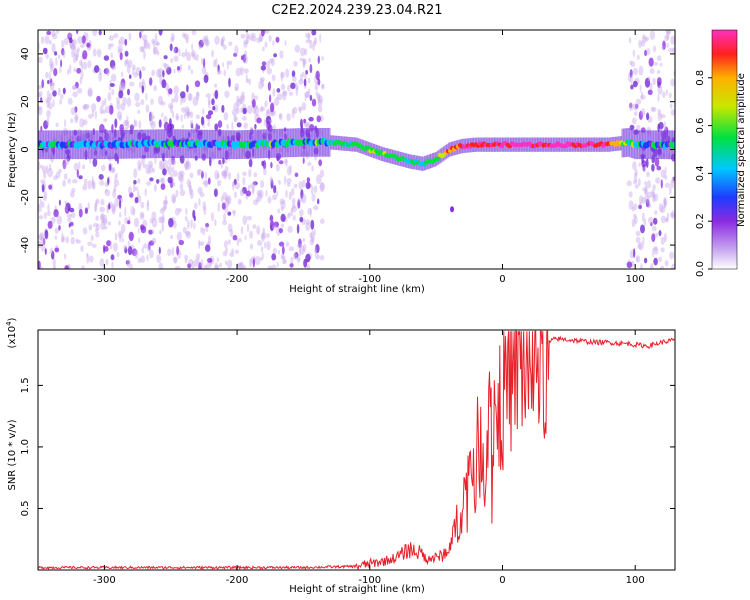 The width and height of the screenshot is (750, 600). What do you see at coordinates (237, 279) in the screenshot?
I see `x-tick-label: -200` at bounding box center [237, 279].